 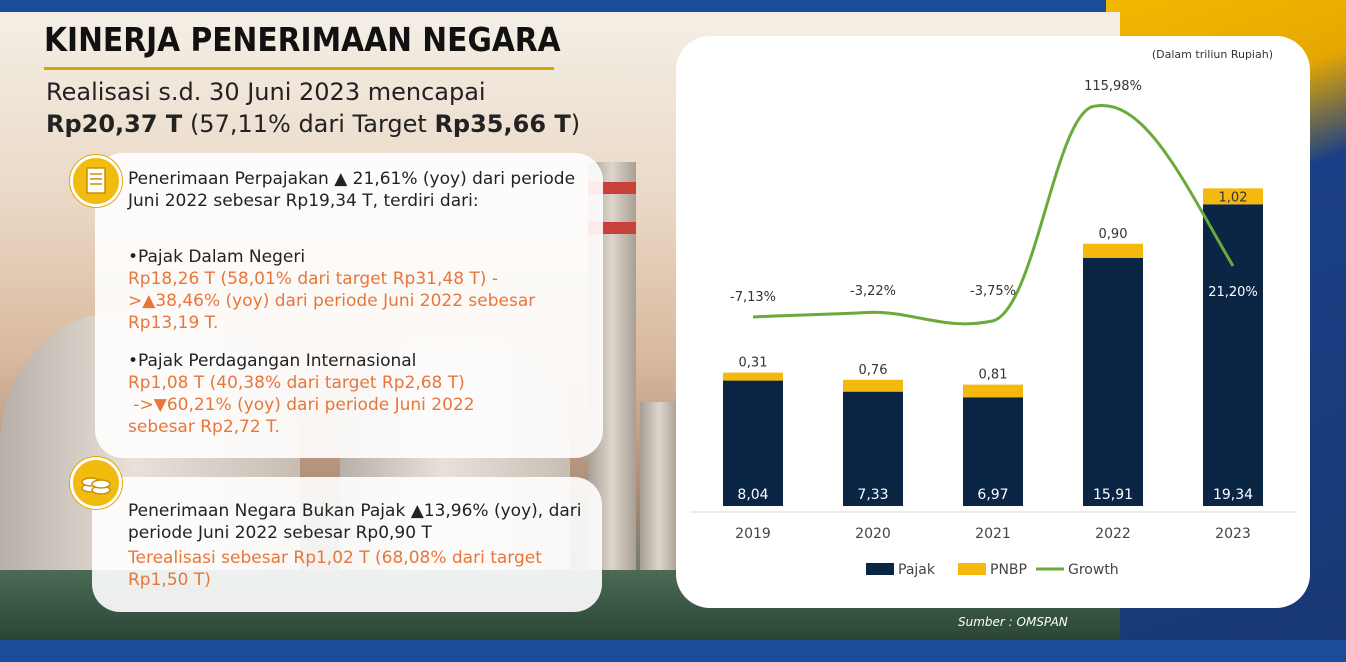 What do you see at coordinates (753, 297) in the screenshot?
I see `label-growth-2019: -7,13%` at bounding box center [753, 297].